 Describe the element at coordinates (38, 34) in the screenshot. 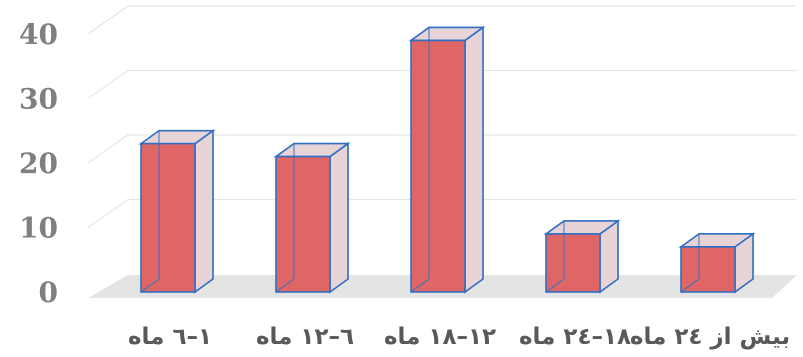

I see `y-tick-label: 40` at that location.